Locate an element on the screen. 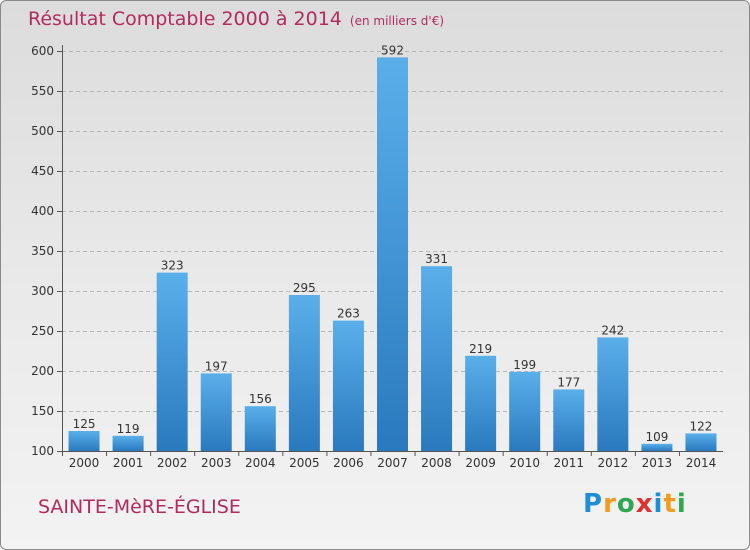 This screenshot has height=550, width=750. bar-2009 is located at coordinates (481, 403).